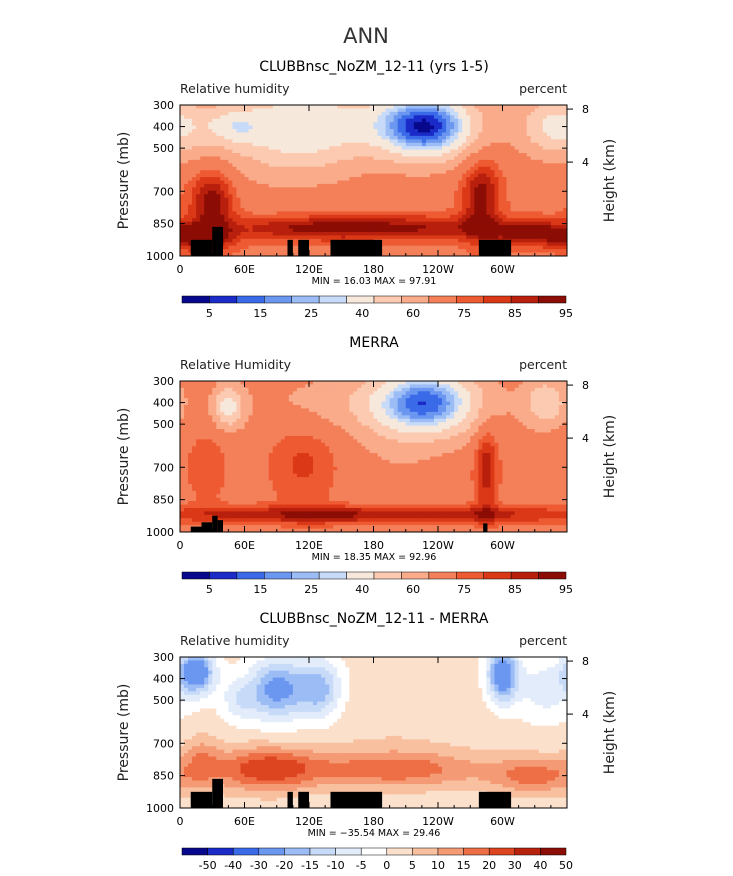 The height and width of the screenshot is (876, 733). Describe the element at coordinates (469, 299) in the screenshot. I see `colorbar-swatch` at that location.